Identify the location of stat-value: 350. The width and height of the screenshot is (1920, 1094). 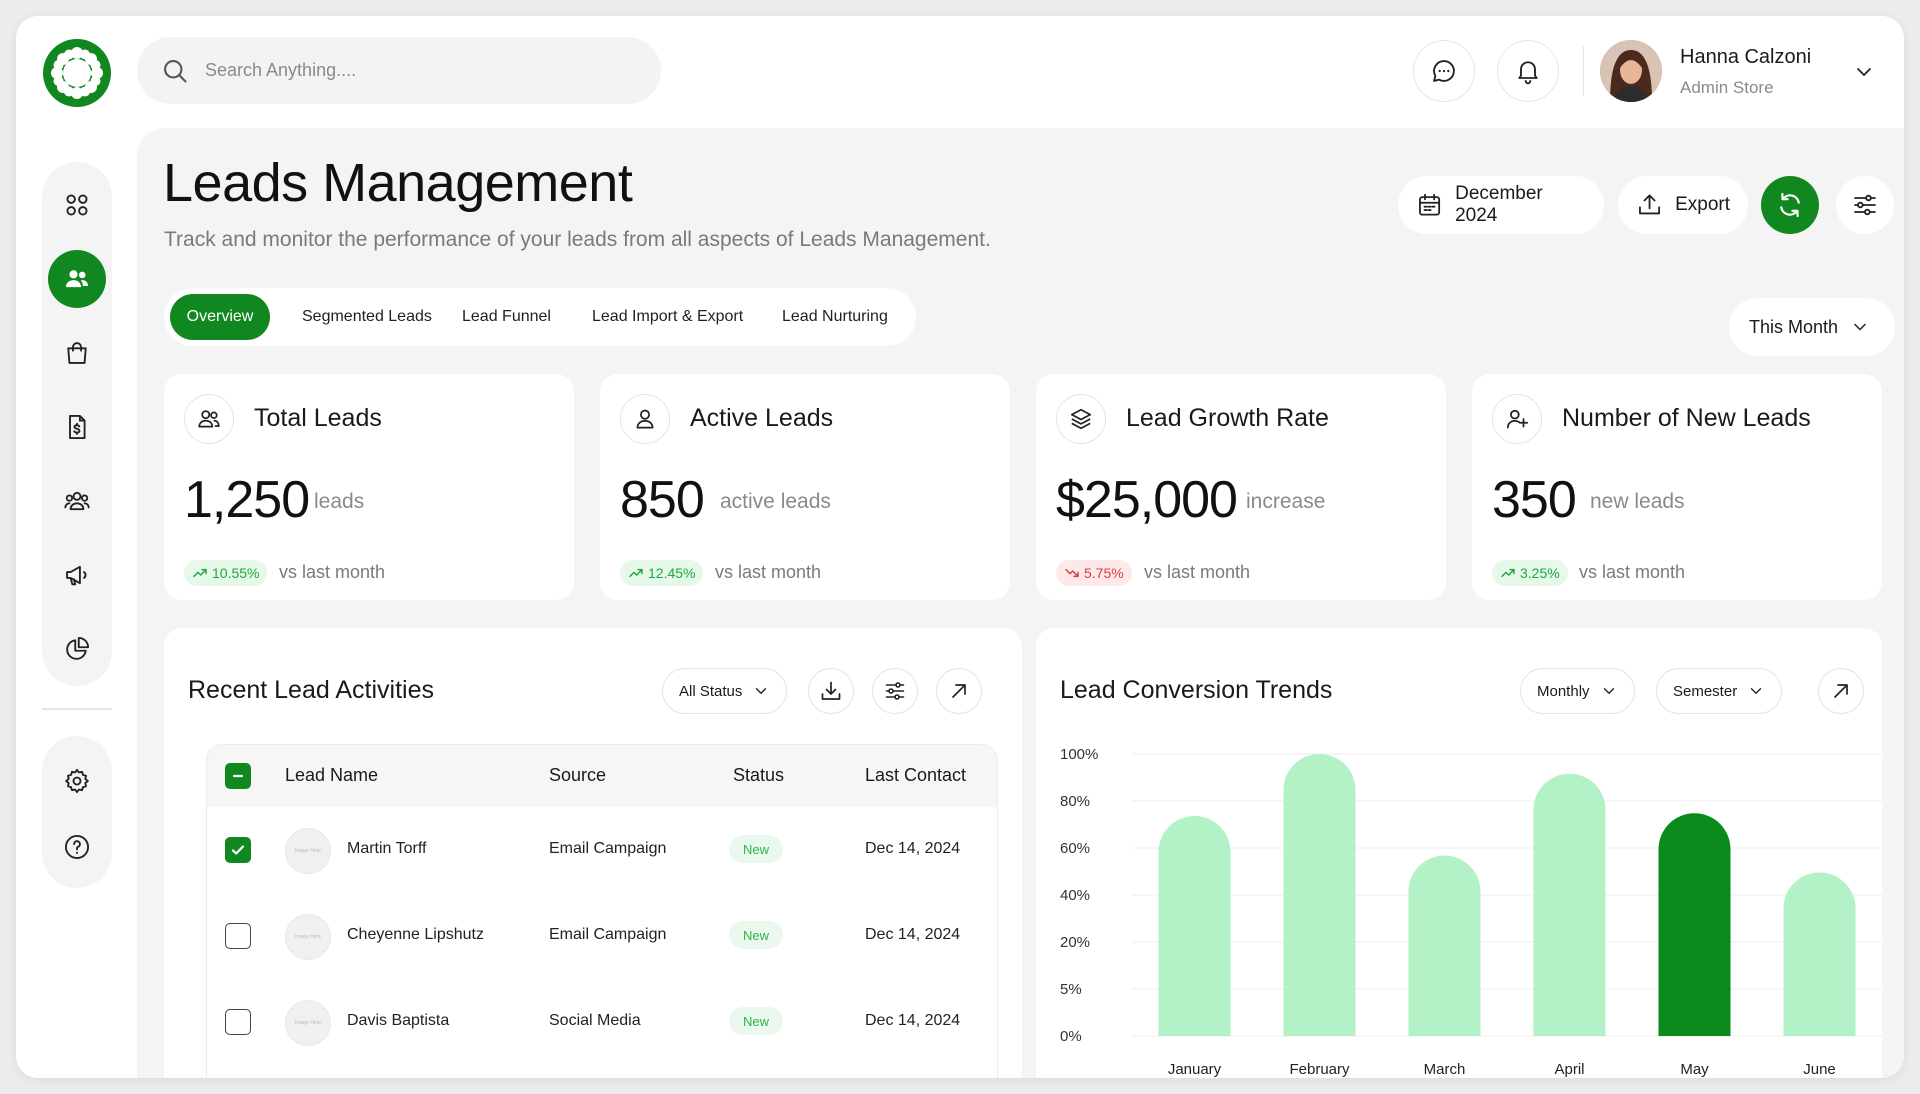
(1534, 500).